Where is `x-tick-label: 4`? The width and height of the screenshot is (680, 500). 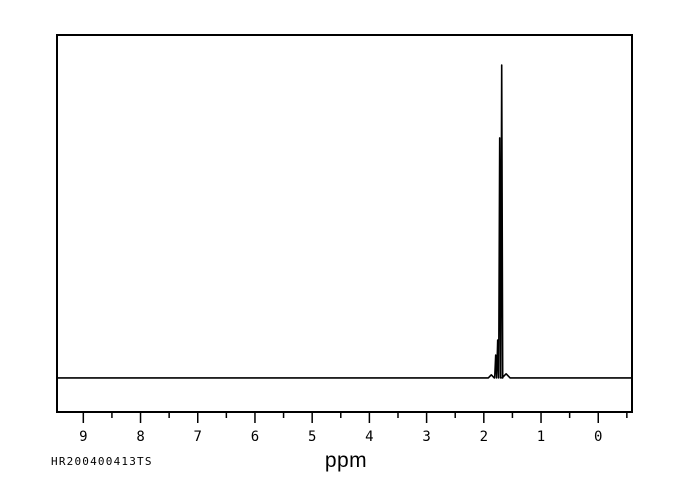 x-tick-label: 4 is located at coordinates (369, 437).